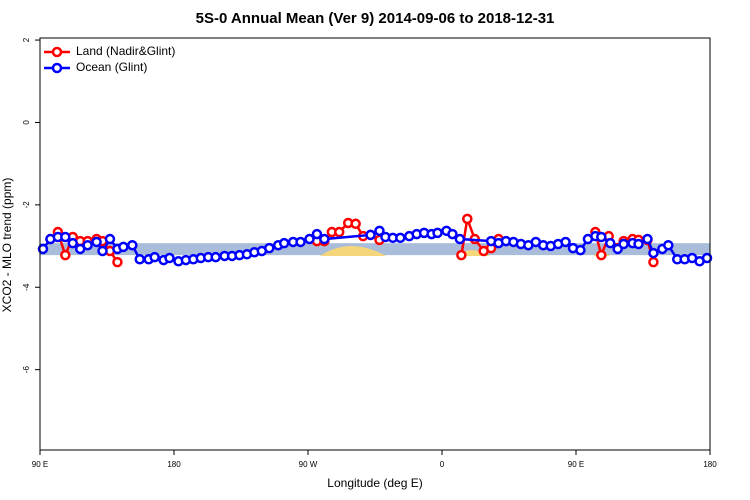 This screenshot has width=750, height=500. What do you see at coordinates (308, 464) in the screenshot?
I see `x-tick-label: 90 W` at bounding box center [308, 464].